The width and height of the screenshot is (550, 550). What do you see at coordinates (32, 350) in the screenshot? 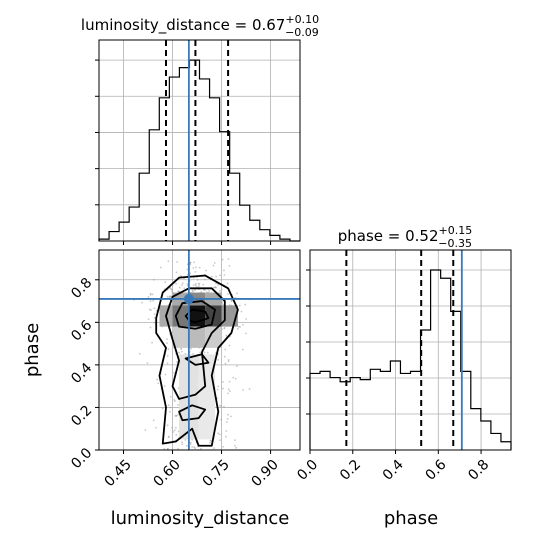
I see `y-axis-title-phase: phase` at bounding box center [32, 350].